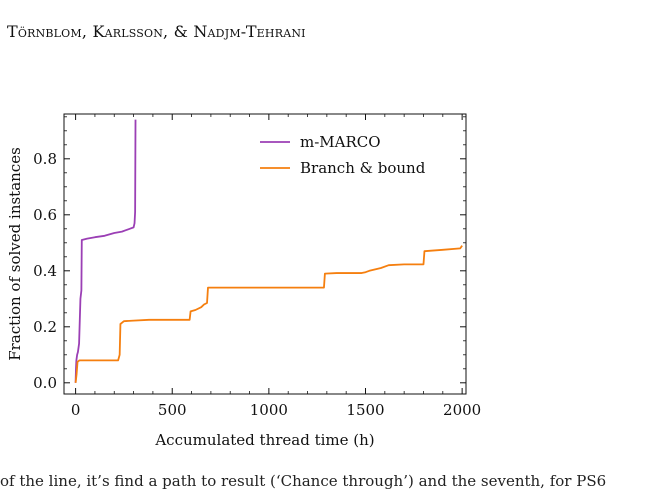  What do you see at coordinates (363, 168) in the screenshot?
I see `legend-label-1: Branch & bound` at bounding box center [363, 168].